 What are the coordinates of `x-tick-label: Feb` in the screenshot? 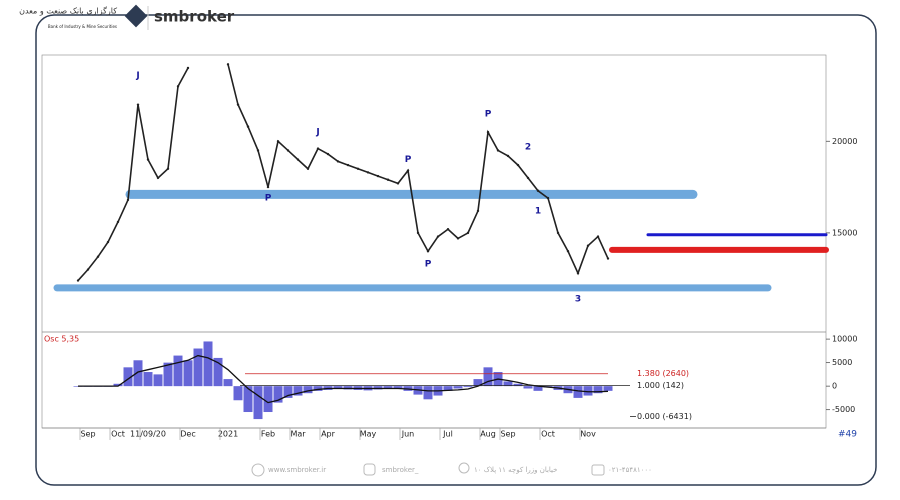 It's located at (268, 434).